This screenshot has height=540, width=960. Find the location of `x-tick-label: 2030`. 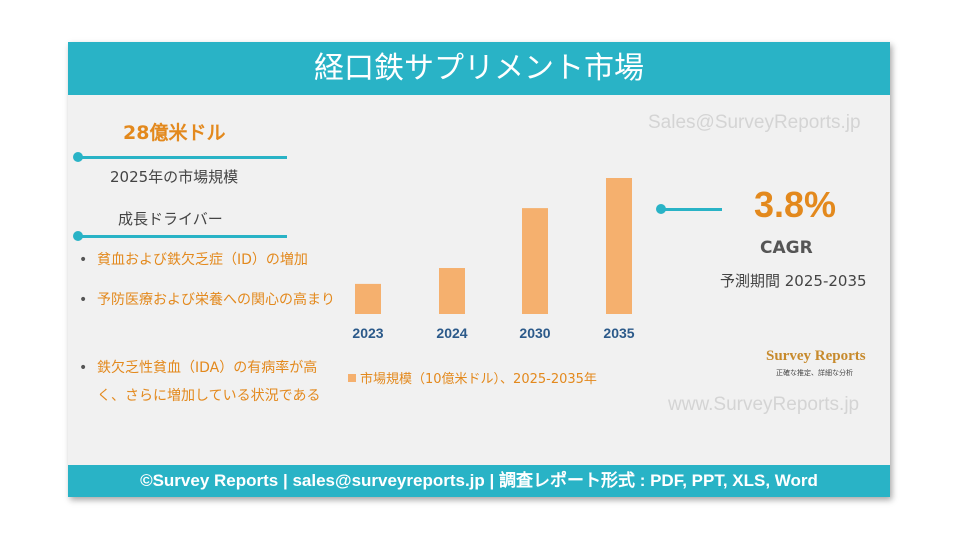

x-tick-label: 2030 is located at coordinates (534, 333).